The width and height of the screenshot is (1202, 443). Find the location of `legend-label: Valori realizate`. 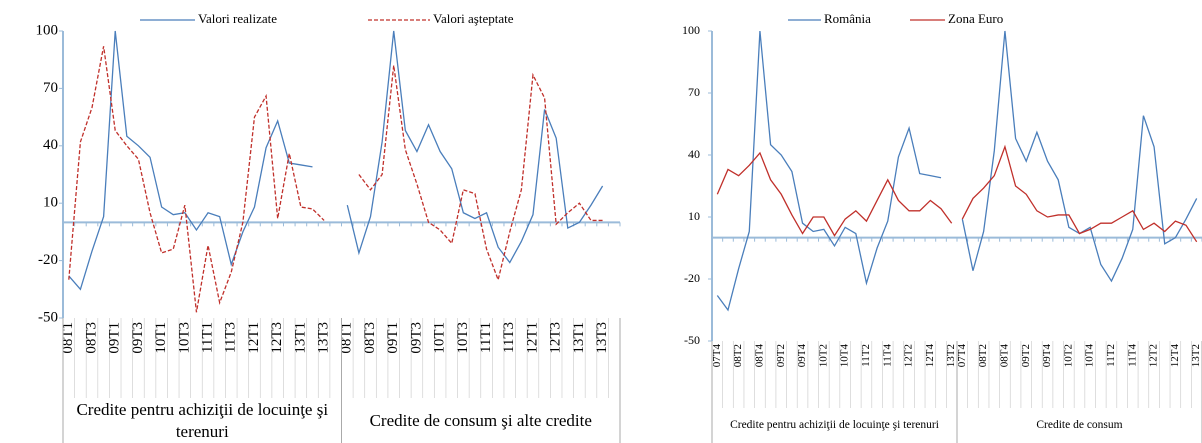

legend-label: Valori realizate is located at coordinates (237, 18).